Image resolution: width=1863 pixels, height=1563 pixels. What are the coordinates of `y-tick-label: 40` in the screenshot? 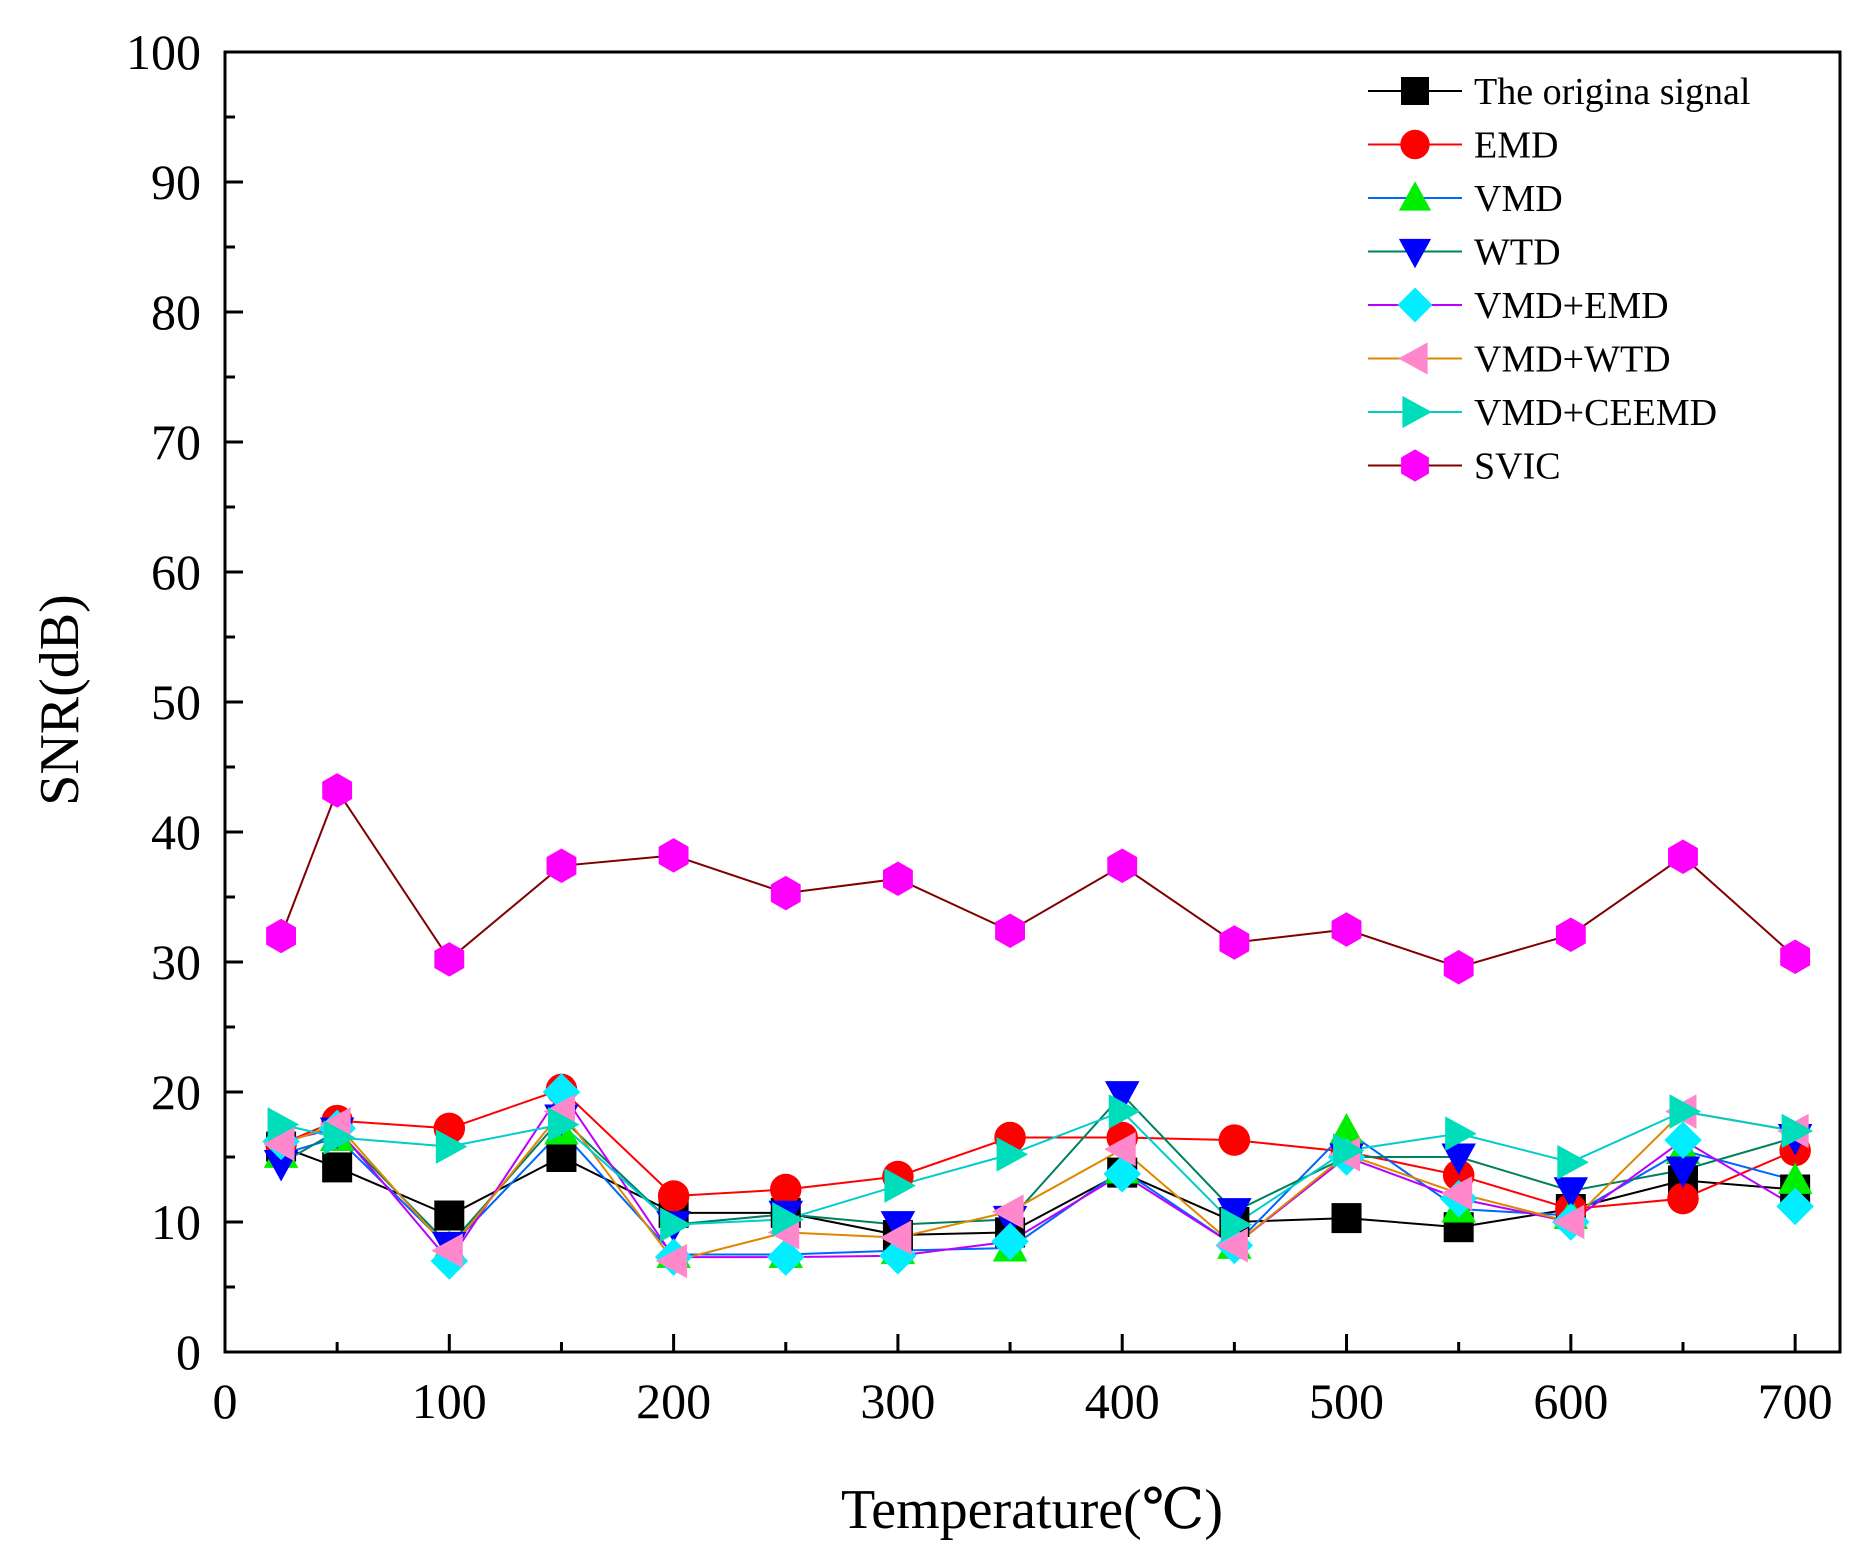 It's located at (176, 832).